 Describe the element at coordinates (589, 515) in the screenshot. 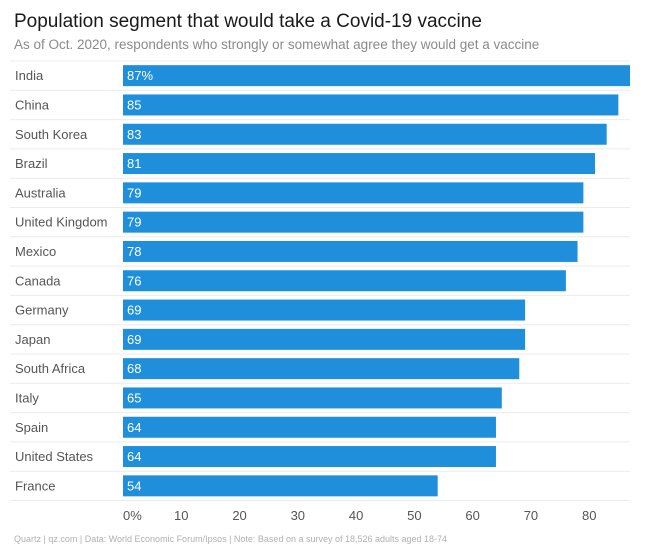

I see `x-tick-label: 80` at that location.